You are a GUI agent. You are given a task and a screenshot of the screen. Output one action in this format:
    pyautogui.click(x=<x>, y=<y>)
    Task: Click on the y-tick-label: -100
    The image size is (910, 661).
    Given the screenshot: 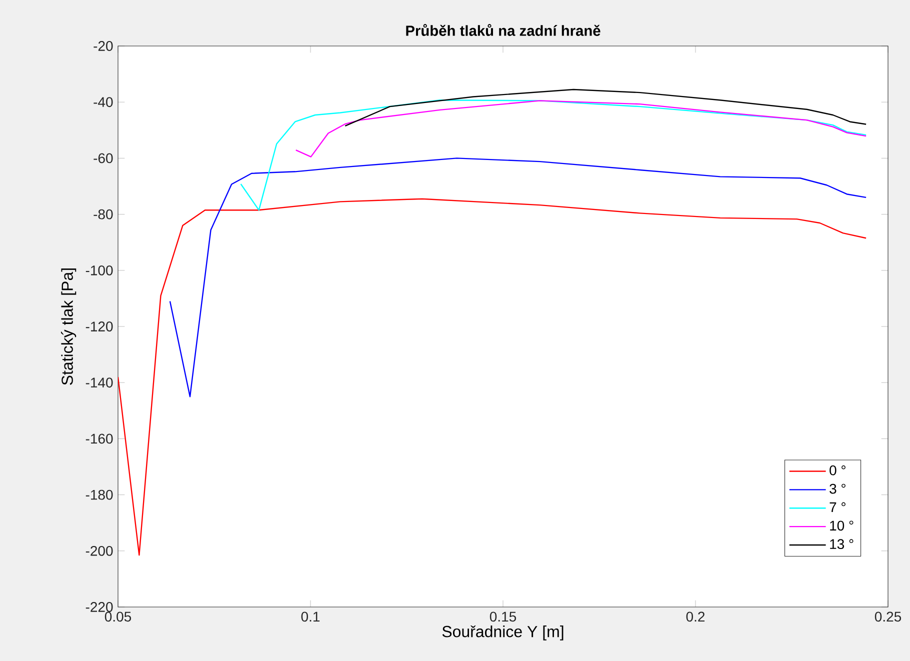 What is the action you would take?
    pyautogui.click(x=99, y=270)
    